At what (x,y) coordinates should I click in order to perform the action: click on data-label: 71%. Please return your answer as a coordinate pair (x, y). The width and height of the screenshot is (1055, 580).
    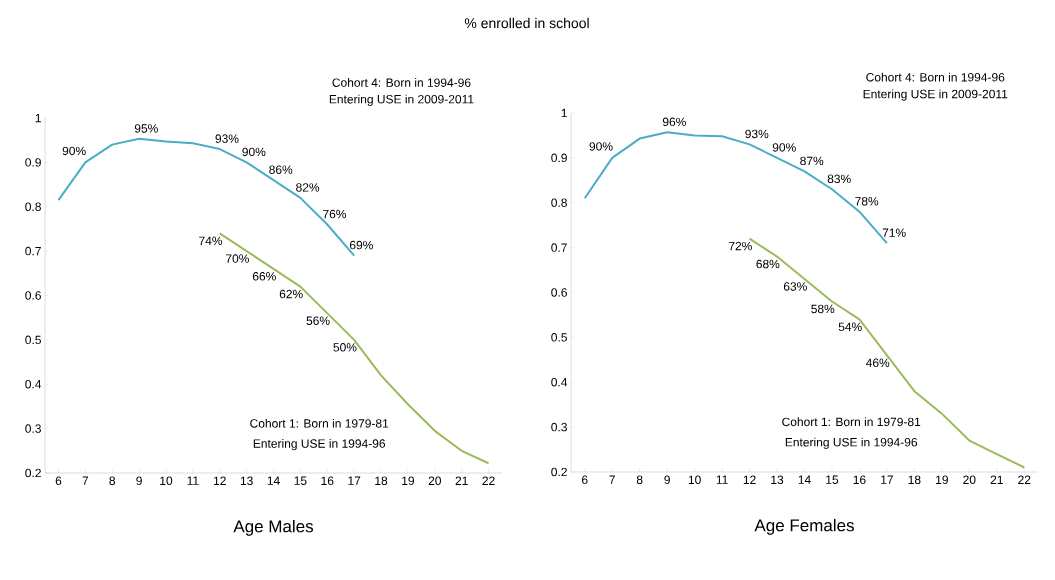
    Looking at the image, I should click on (894, 232).